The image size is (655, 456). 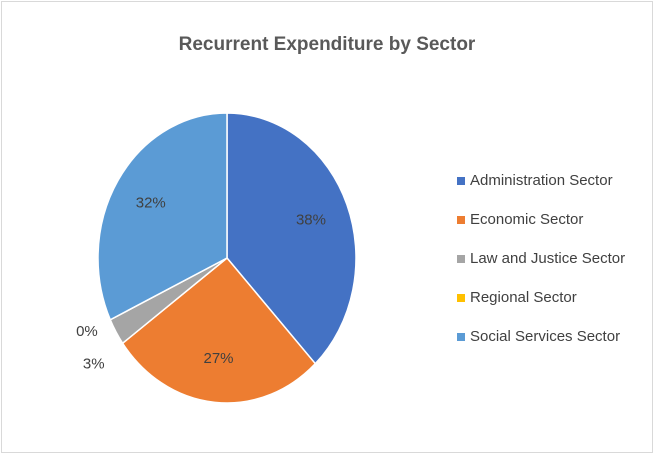 I want to click on legend-label: Law and Justice Sector, so click(x=547, y=258).